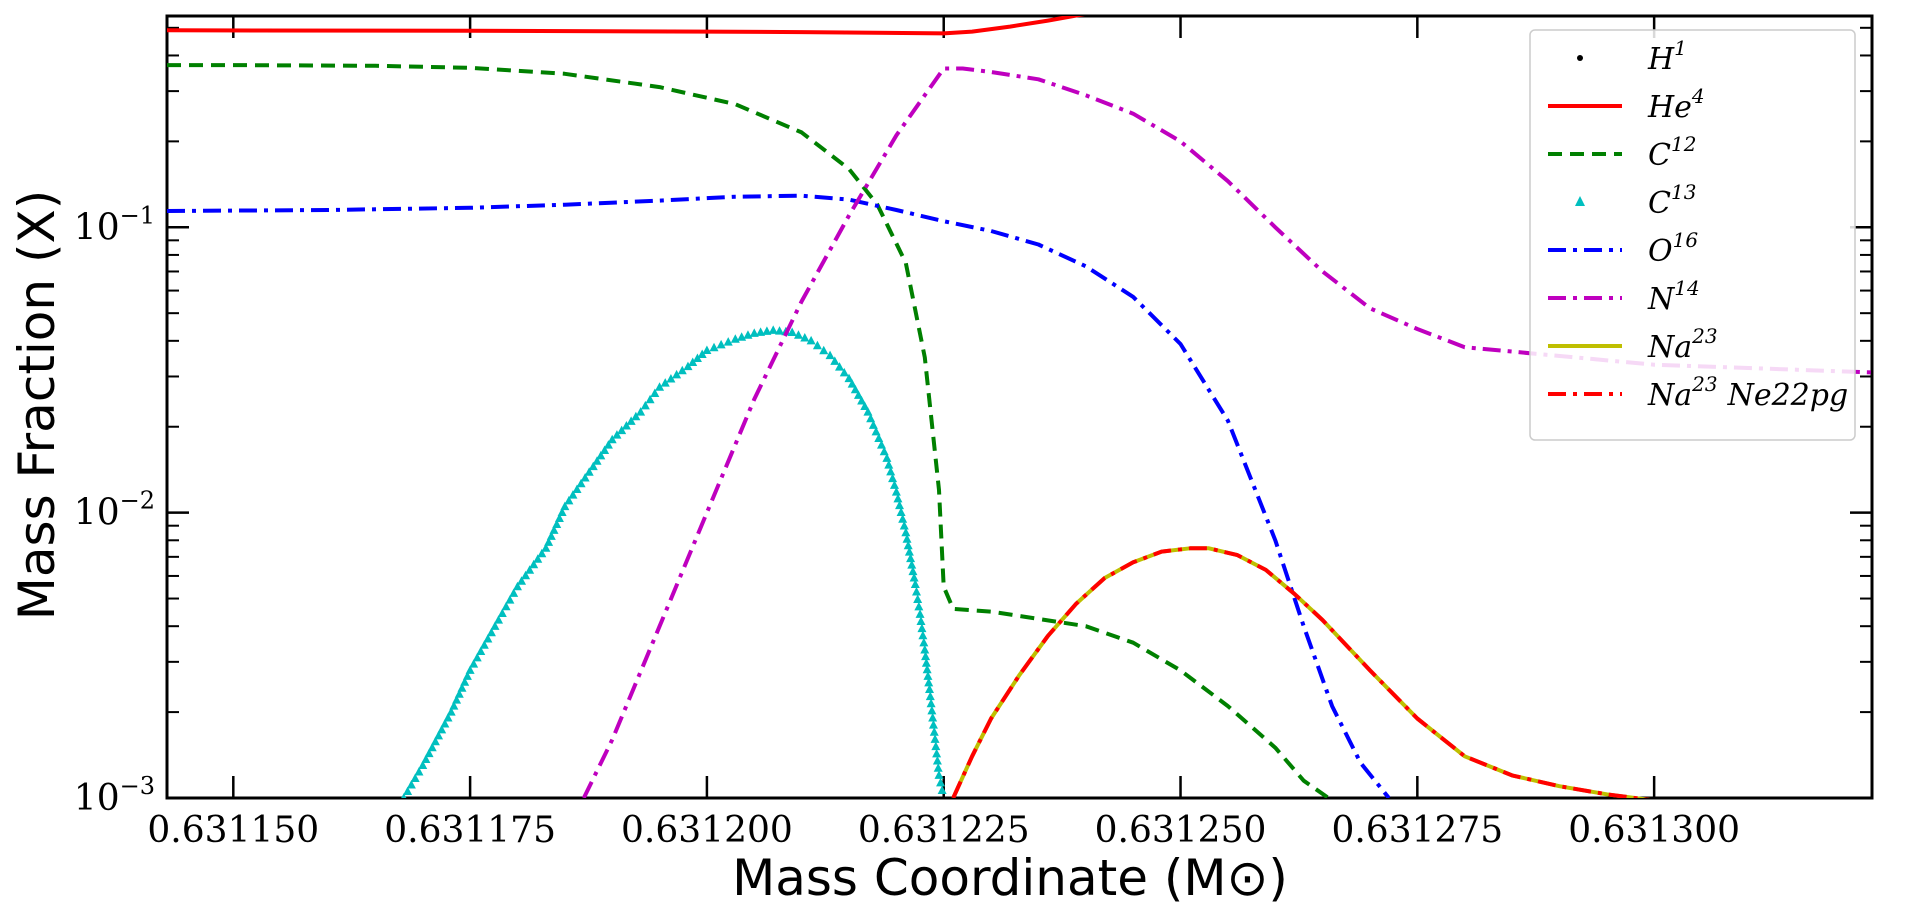  What do you see at coordinates (233, 830) in the screenshot?
I see `x-tick-label: 0.631150` at bounding box center [233, 830].